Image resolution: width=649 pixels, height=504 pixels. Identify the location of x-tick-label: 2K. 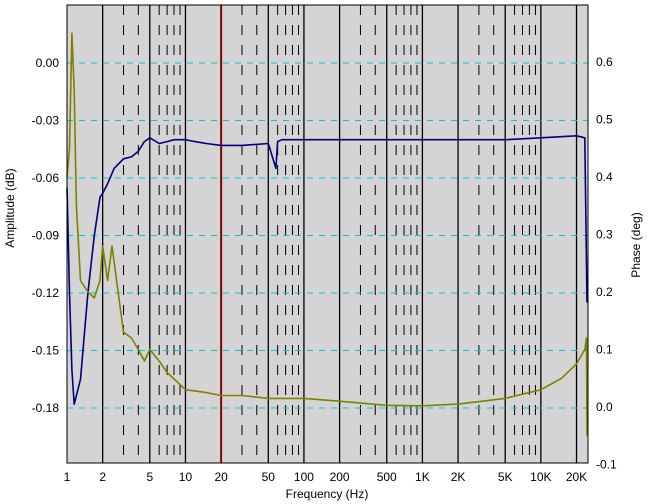
(458, 477).